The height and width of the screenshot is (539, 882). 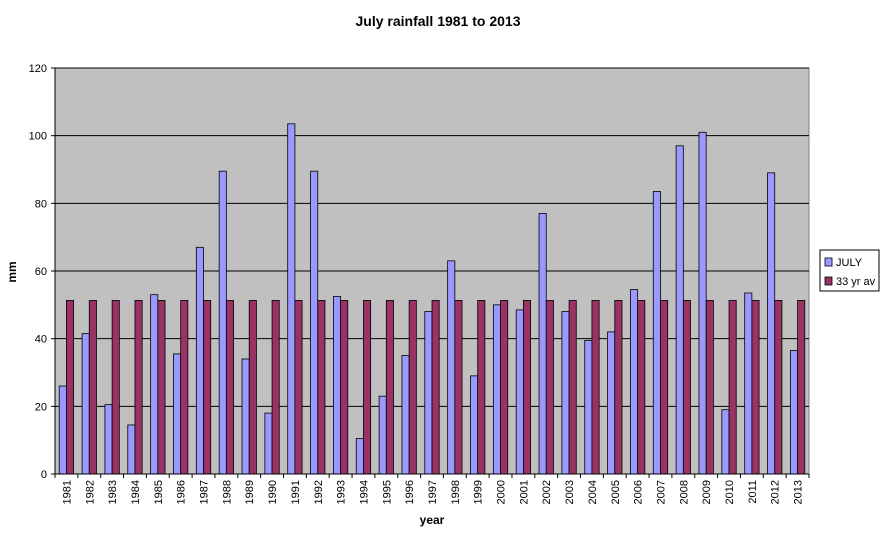 What do you see at coordinates (849, 270) in the screenshot?
I see `legend: JULY 33 yr av` at bounding box center [849, 270].